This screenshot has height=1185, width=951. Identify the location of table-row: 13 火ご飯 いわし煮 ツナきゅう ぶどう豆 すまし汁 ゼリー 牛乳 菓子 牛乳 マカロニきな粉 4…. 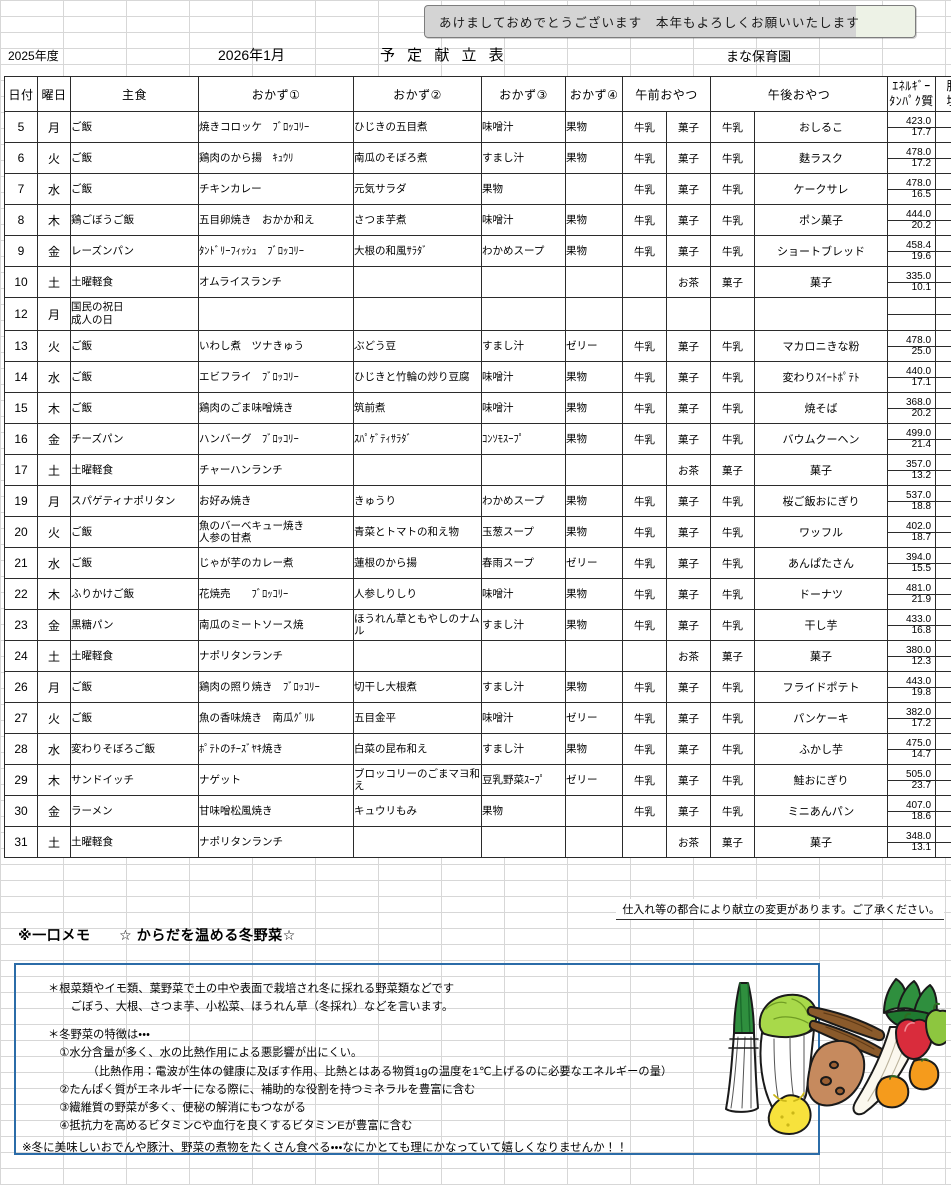
(477, 346).